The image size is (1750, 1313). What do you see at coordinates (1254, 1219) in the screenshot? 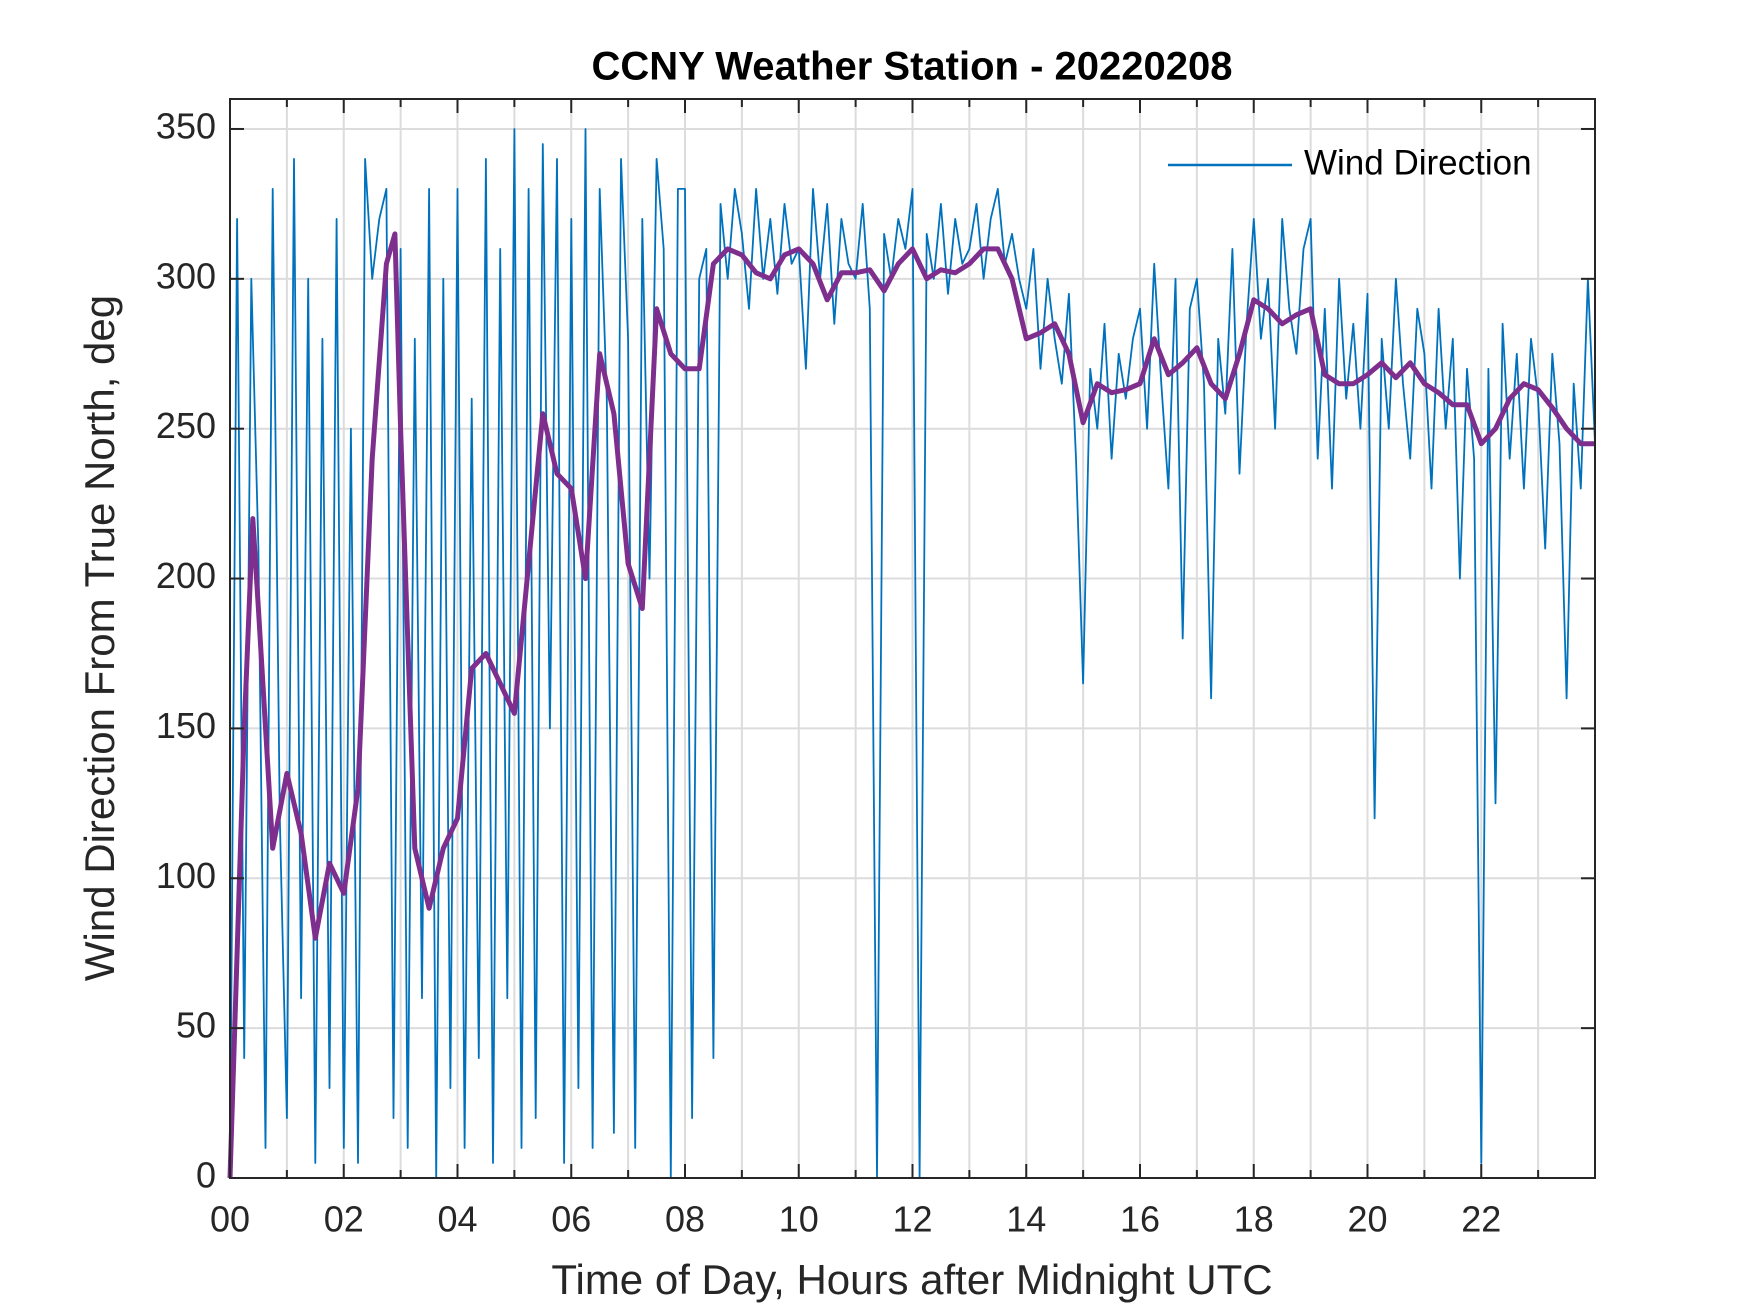
I see `x-tick-label: 18` at bounding box center [1254, 1219].